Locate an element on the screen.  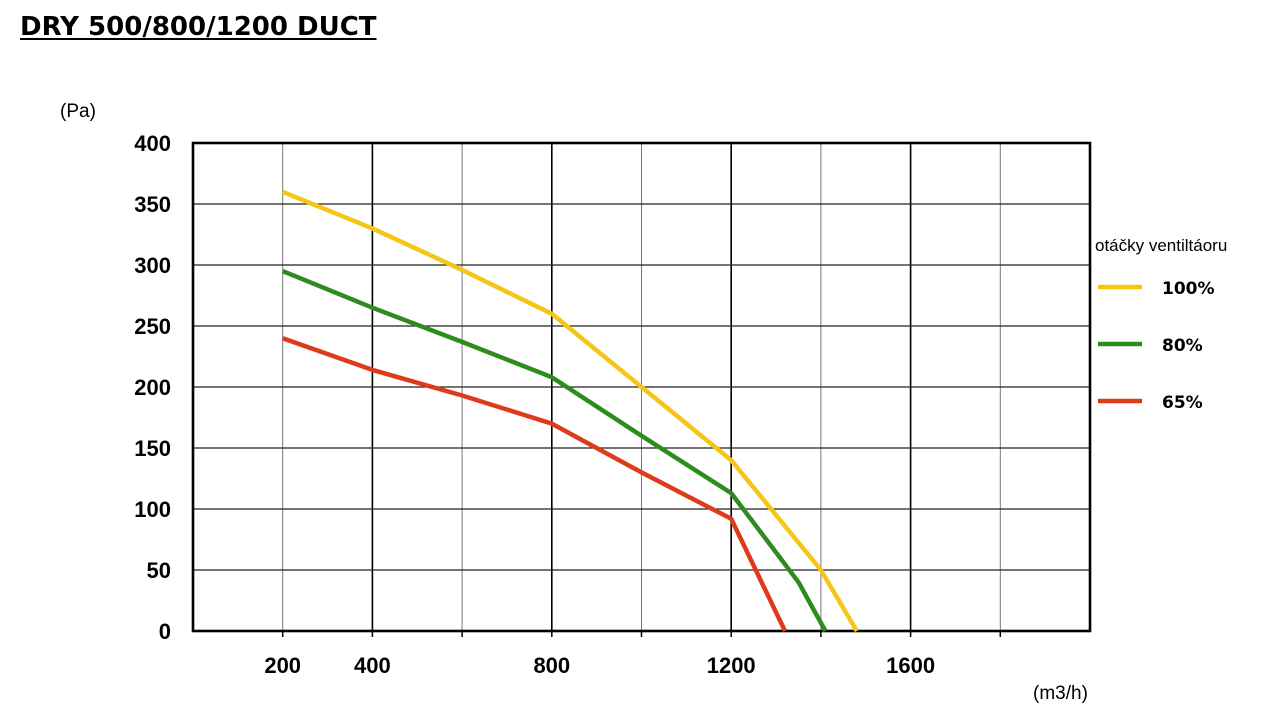
x-tick-labels: 200 400 800 1200 1600 is located at coordinates (599, 665).